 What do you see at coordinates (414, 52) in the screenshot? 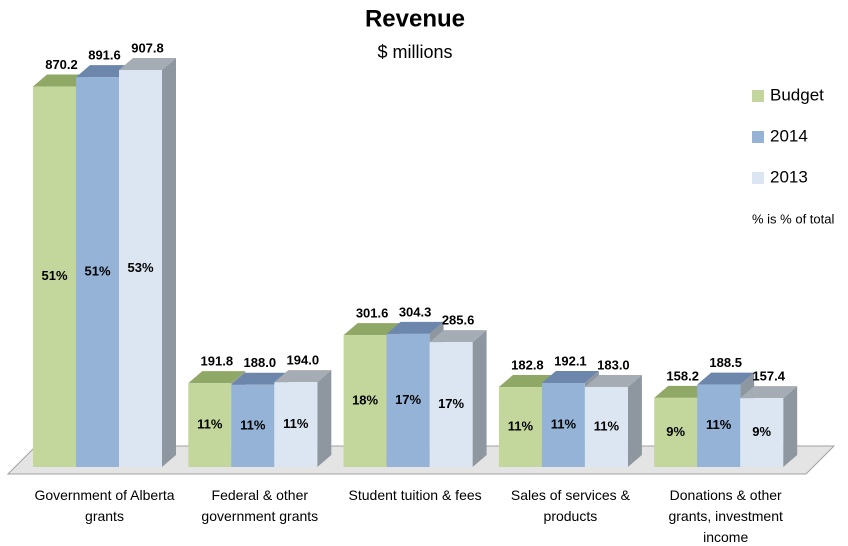
I see `chart-subtitle: $ millions` at bounding box center [414, 52].